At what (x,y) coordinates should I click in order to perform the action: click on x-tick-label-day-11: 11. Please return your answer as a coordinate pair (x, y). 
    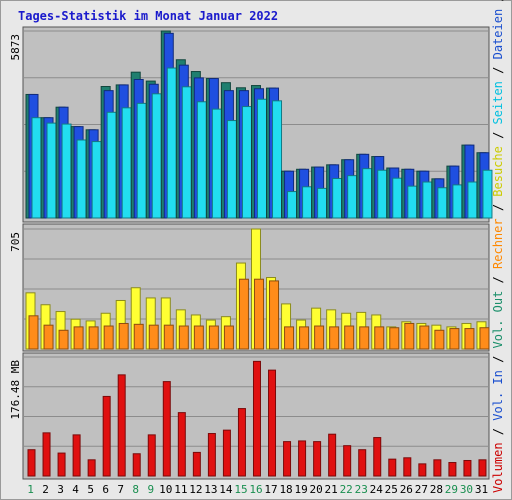
    Looking at the image, I should click on (180, 489).